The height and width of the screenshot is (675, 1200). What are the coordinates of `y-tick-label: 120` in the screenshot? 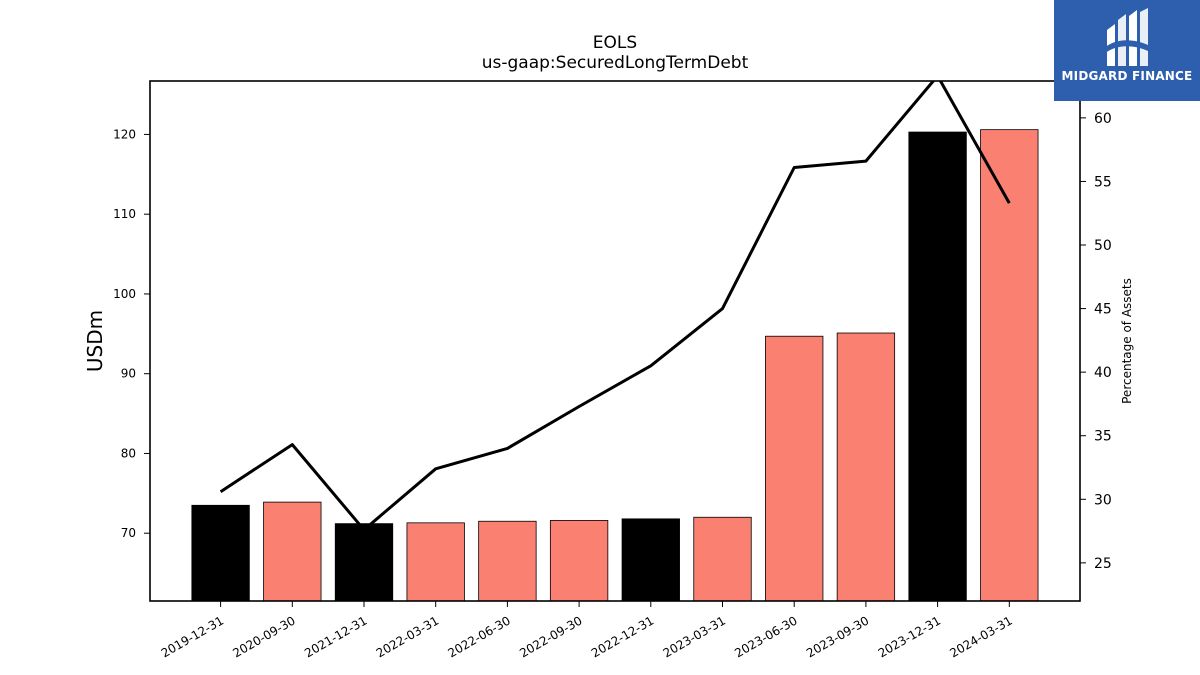 It's located at (124, 134).